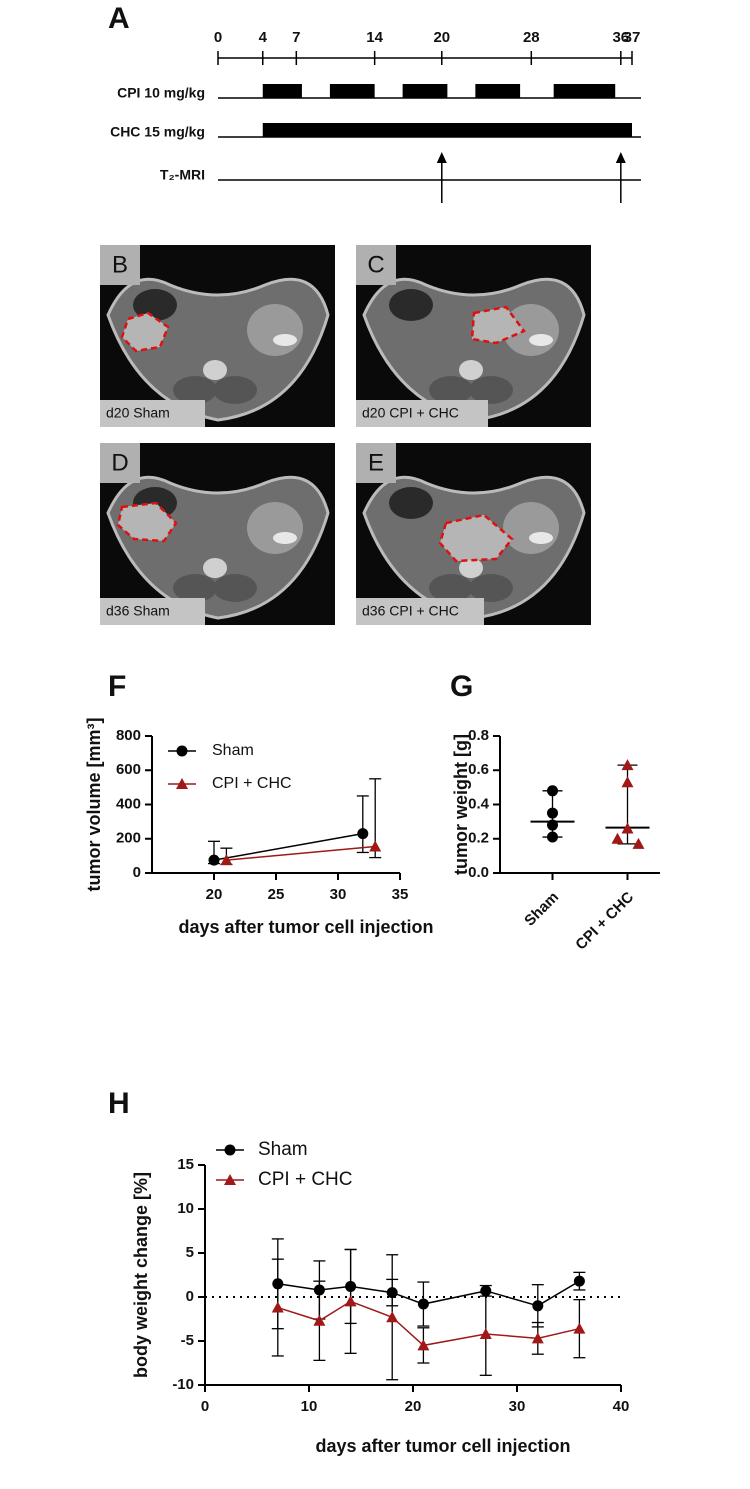 This screenshot has height=1489, width=750. Describe the element at coordinates (296, 37) in the screenshot. I see `timeline-tick-label: 7` at that location.